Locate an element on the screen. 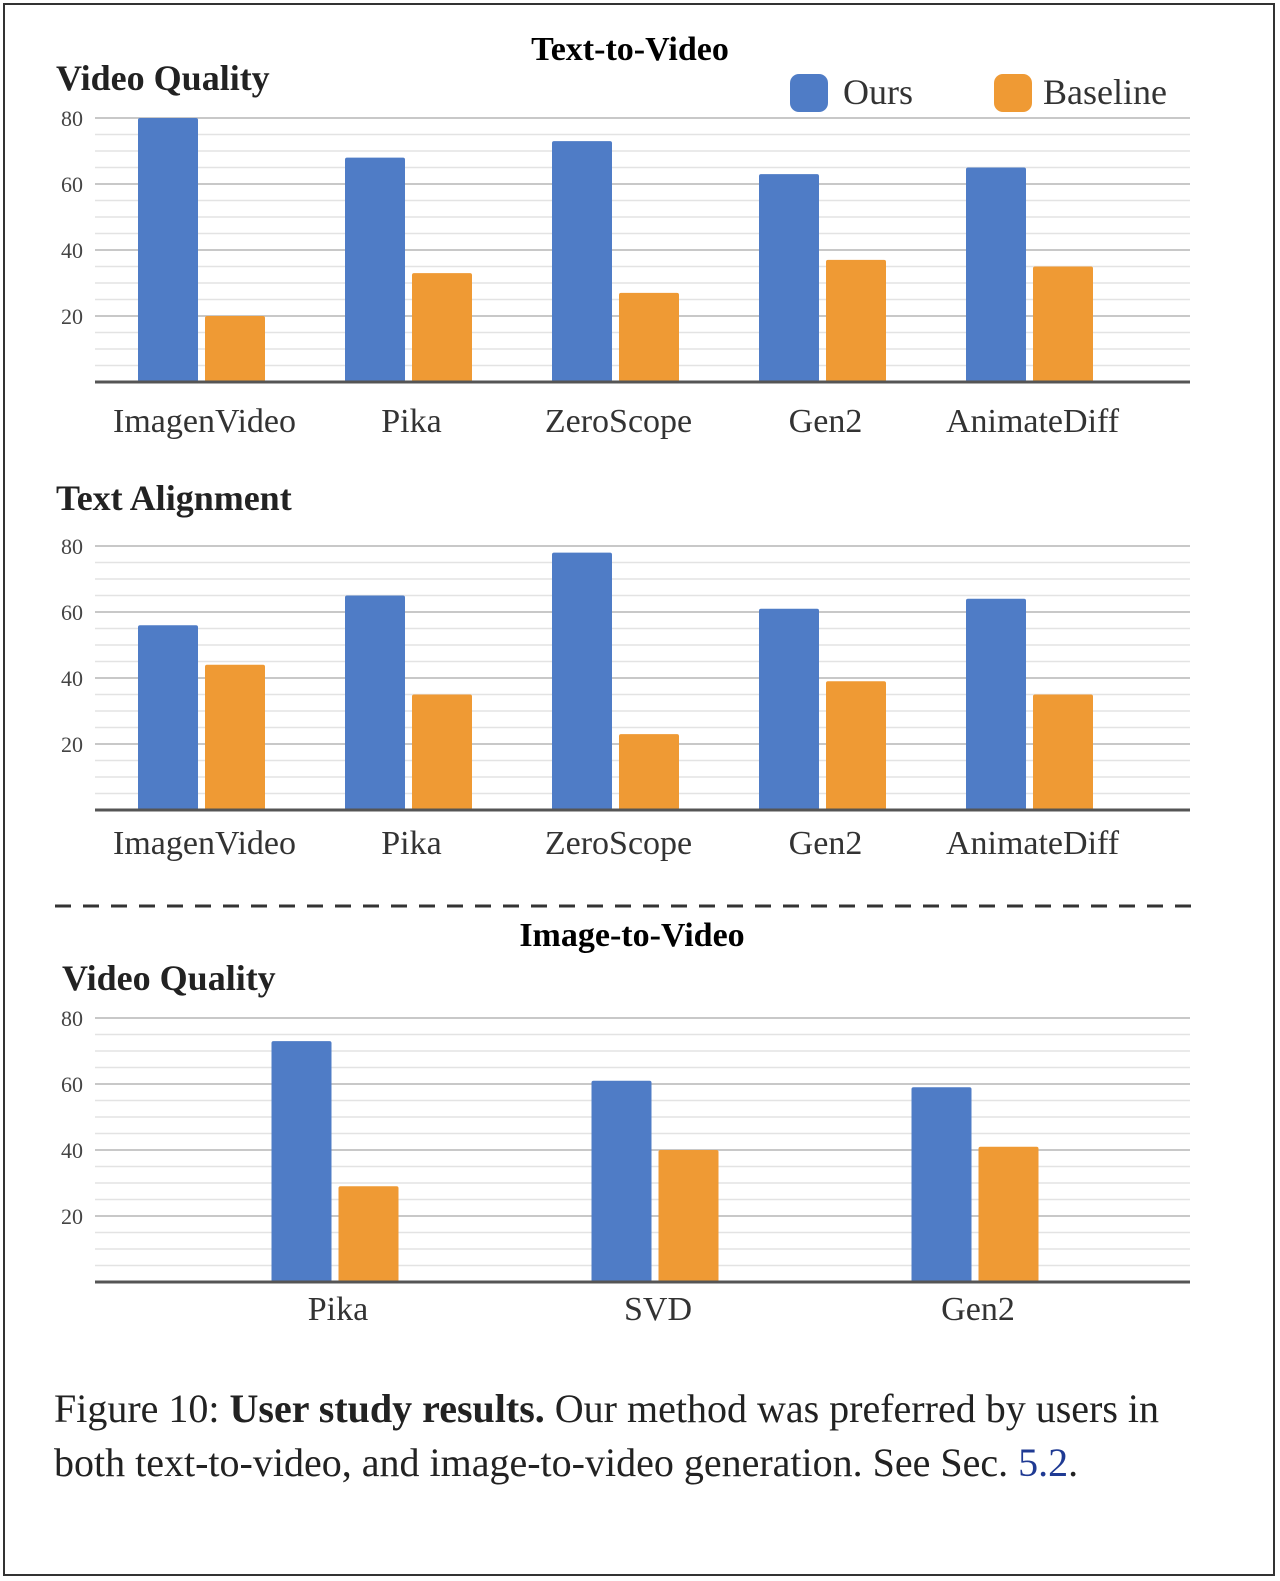 This screenshot has height=1581, width=1280. caption-section-link: 5.2 is located at coordinates (1043, 1462).